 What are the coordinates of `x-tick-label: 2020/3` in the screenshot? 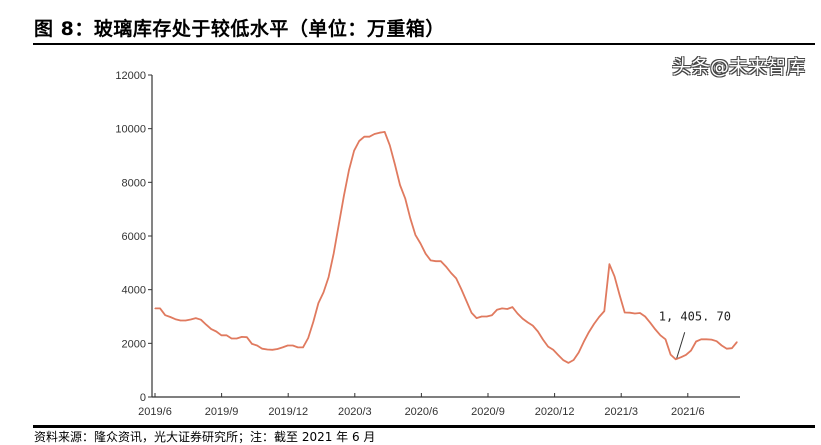 It's located at (355, 412).